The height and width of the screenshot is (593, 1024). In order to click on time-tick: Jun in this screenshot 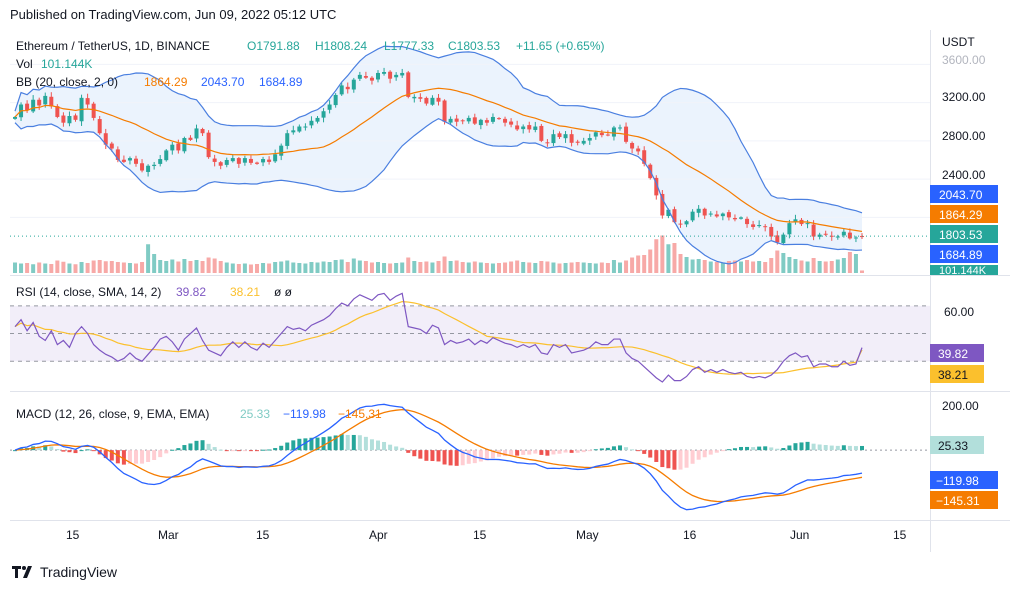, I will do `click(799, 535)`.